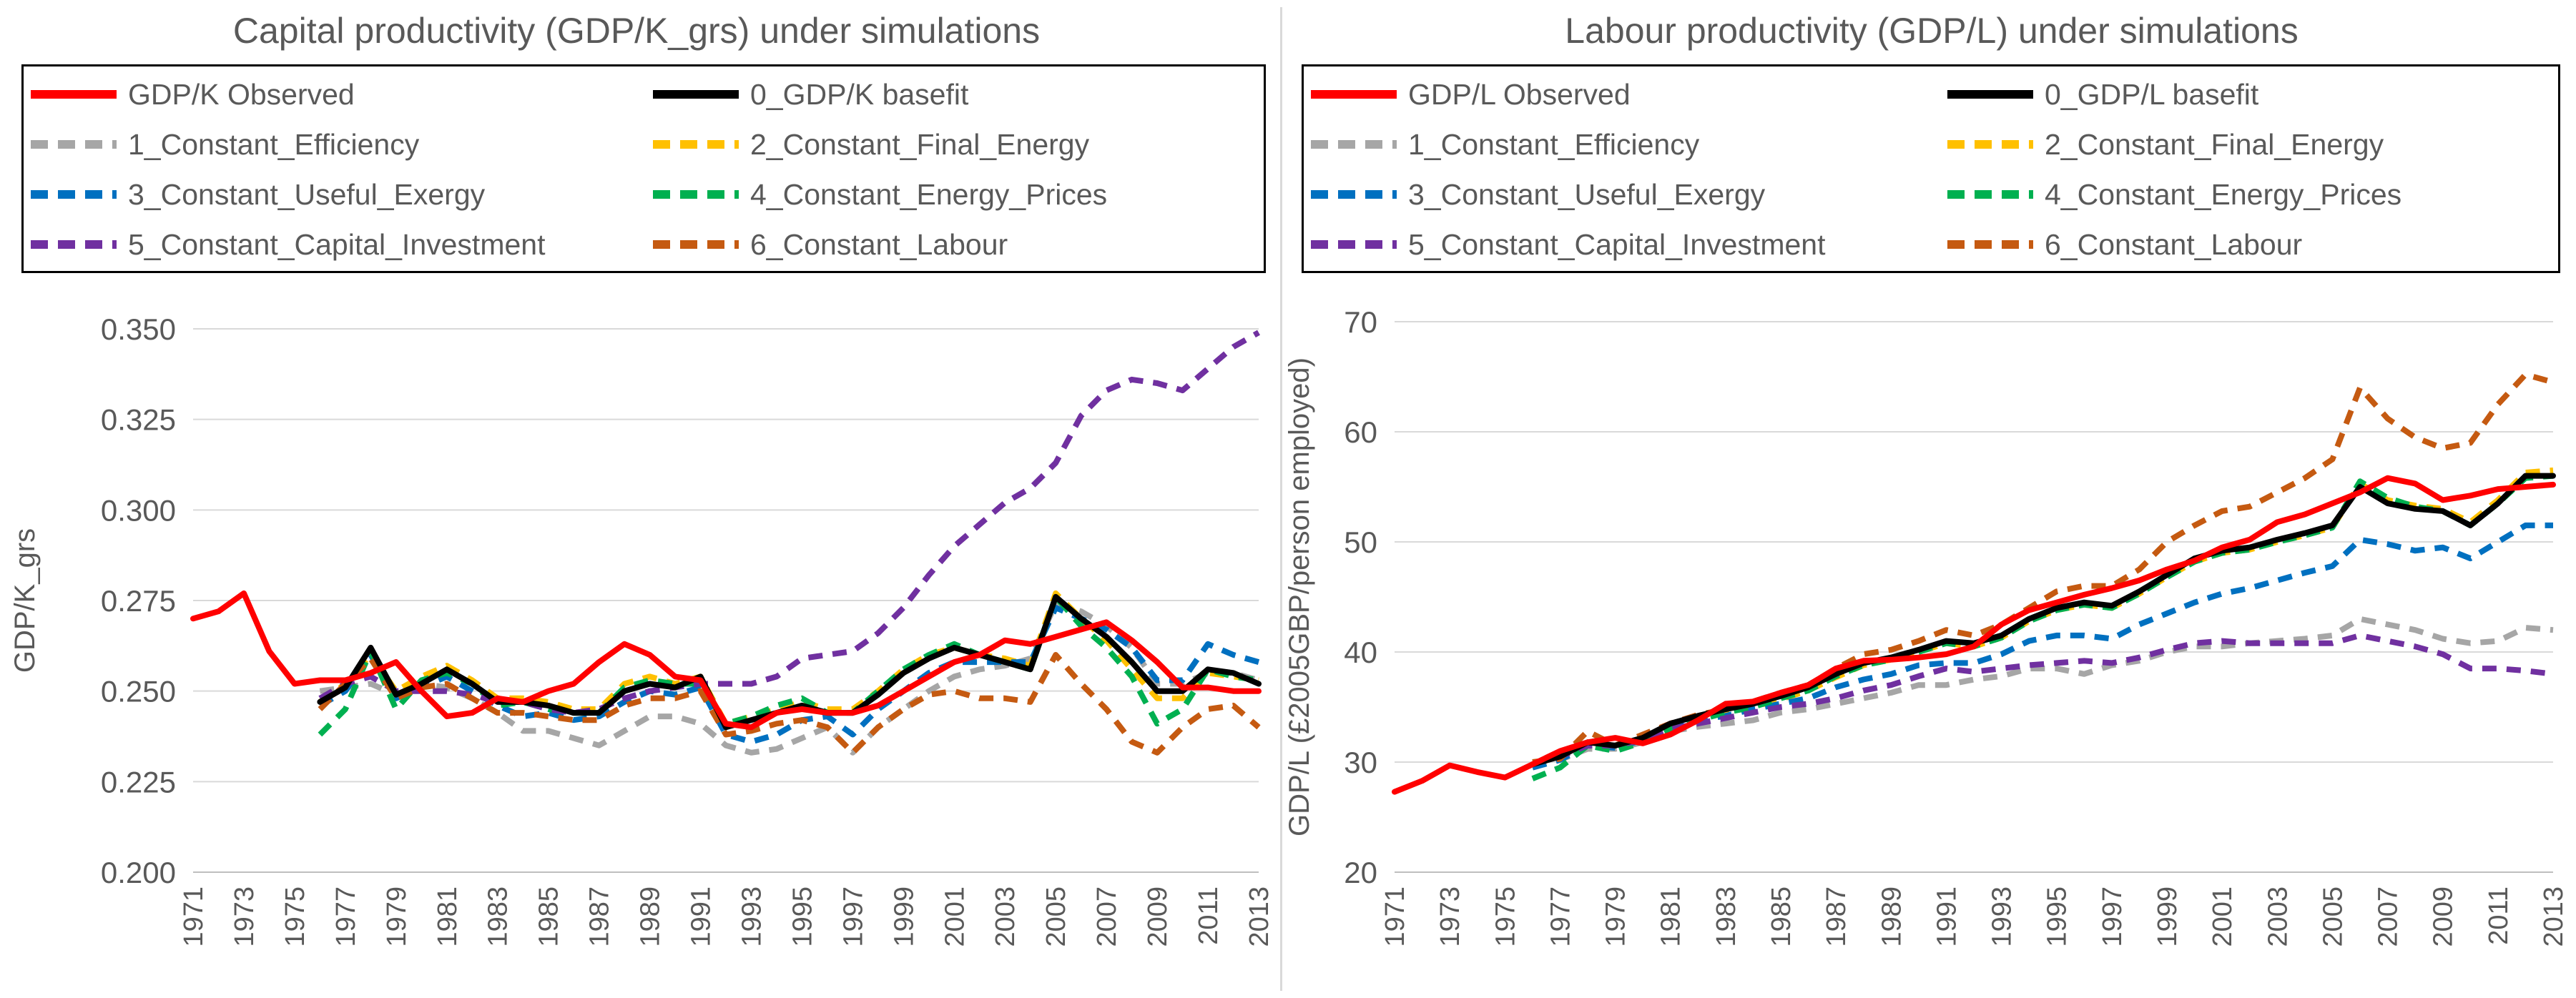  What do you see at coordinates (859, 94) in the screenshot?
I see `legend-label: 0_GDP/K basefit` at bounding box center [859, 94].